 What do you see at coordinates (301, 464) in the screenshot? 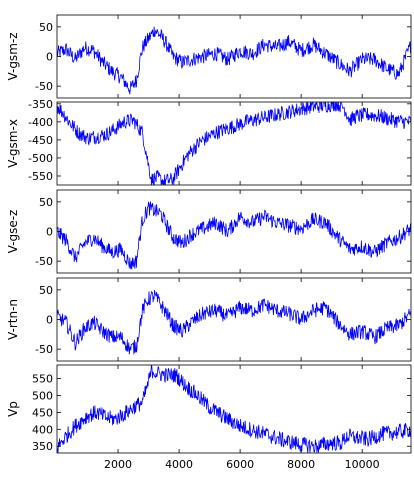
I see `x-tick-label: 8000` at bounding box center [301, 464].